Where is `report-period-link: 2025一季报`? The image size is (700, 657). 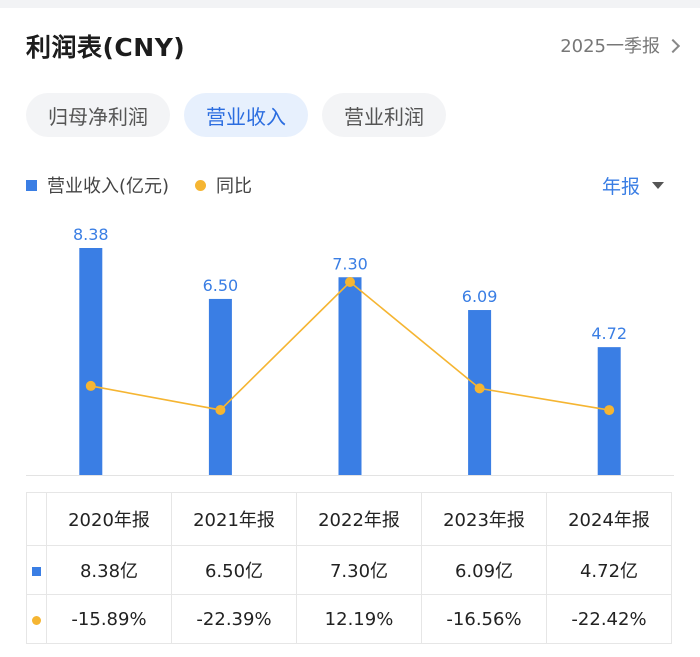 report-period-link: 2025一季报 is located at coordinates (620, 45).